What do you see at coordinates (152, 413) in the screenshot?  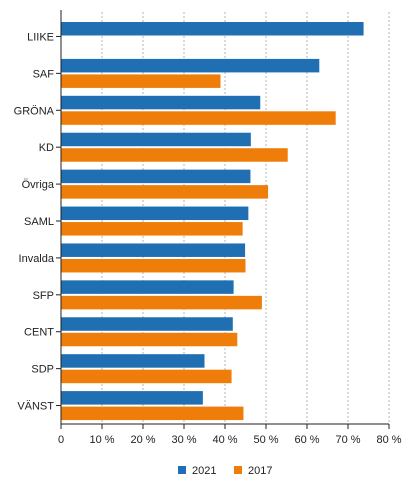 I see `bar-v-nst-2017` at bounding box center [152, 413].